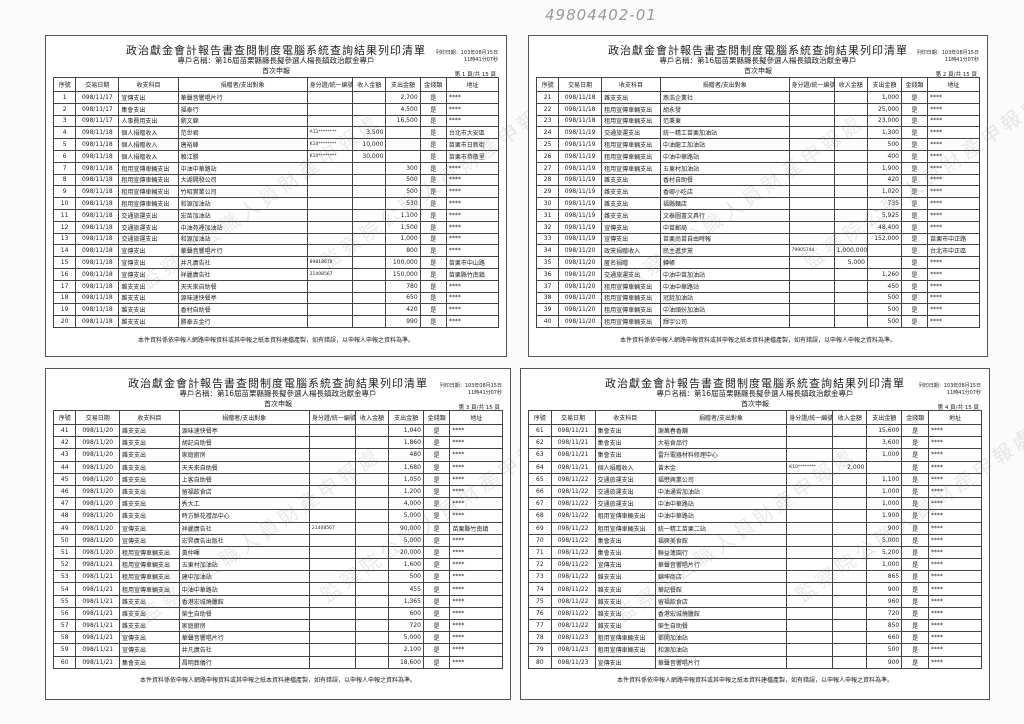  I want to click on cell-expense: 455, so click(406, 589).